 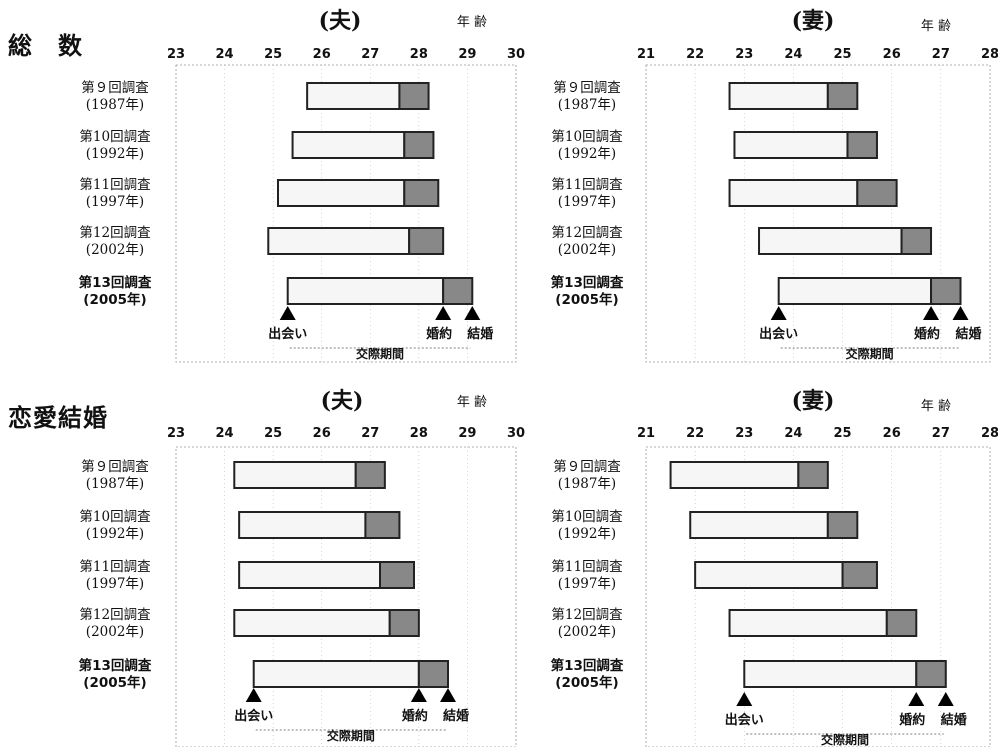 What do you see at coordinates (115, 566) in the screenshot?
I see `survey-label-love-husband-2: 第11回調査` at bounding box center [115, 566].